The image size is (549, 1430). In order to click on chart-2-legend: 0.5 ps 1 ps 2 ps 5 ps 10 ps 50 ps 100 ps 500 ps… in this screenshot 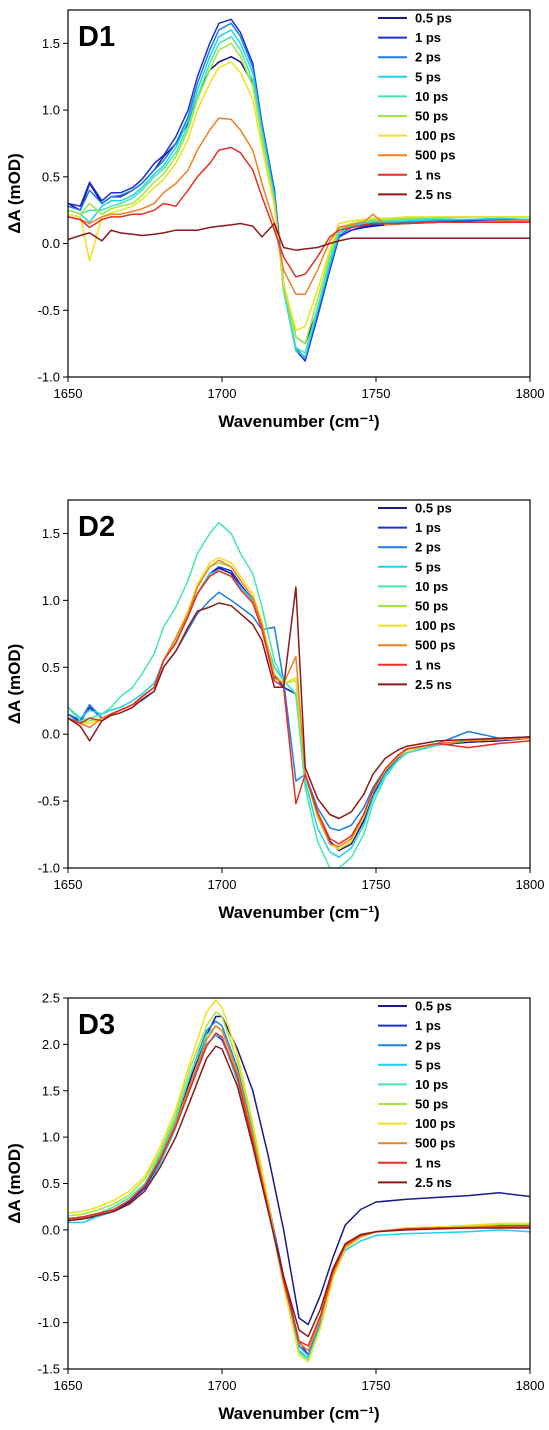, I will do `click(416, 596)`.